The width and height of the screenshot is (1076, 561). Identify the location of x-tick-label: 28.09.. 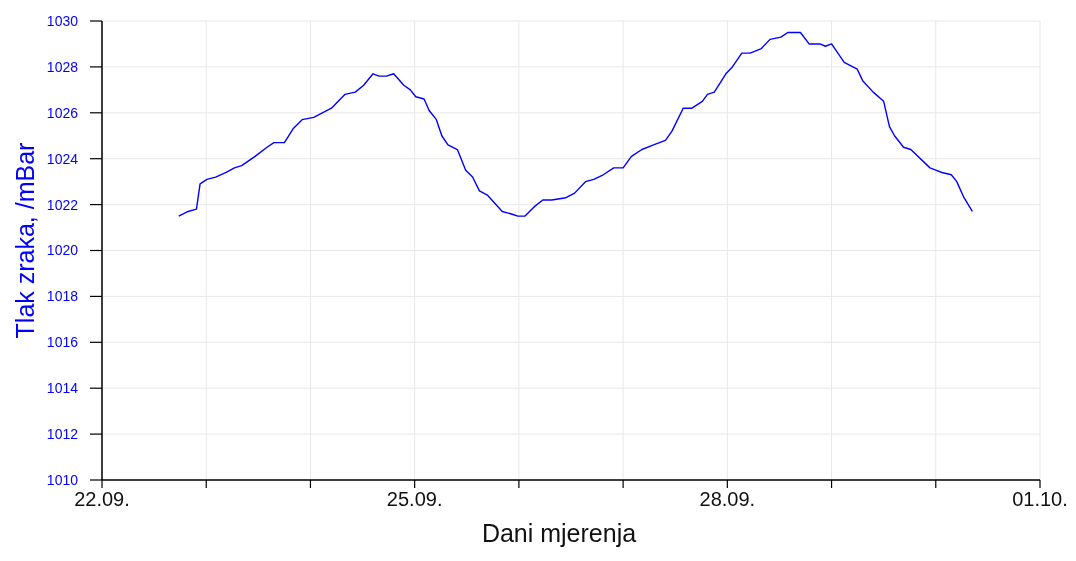
(727, 499).